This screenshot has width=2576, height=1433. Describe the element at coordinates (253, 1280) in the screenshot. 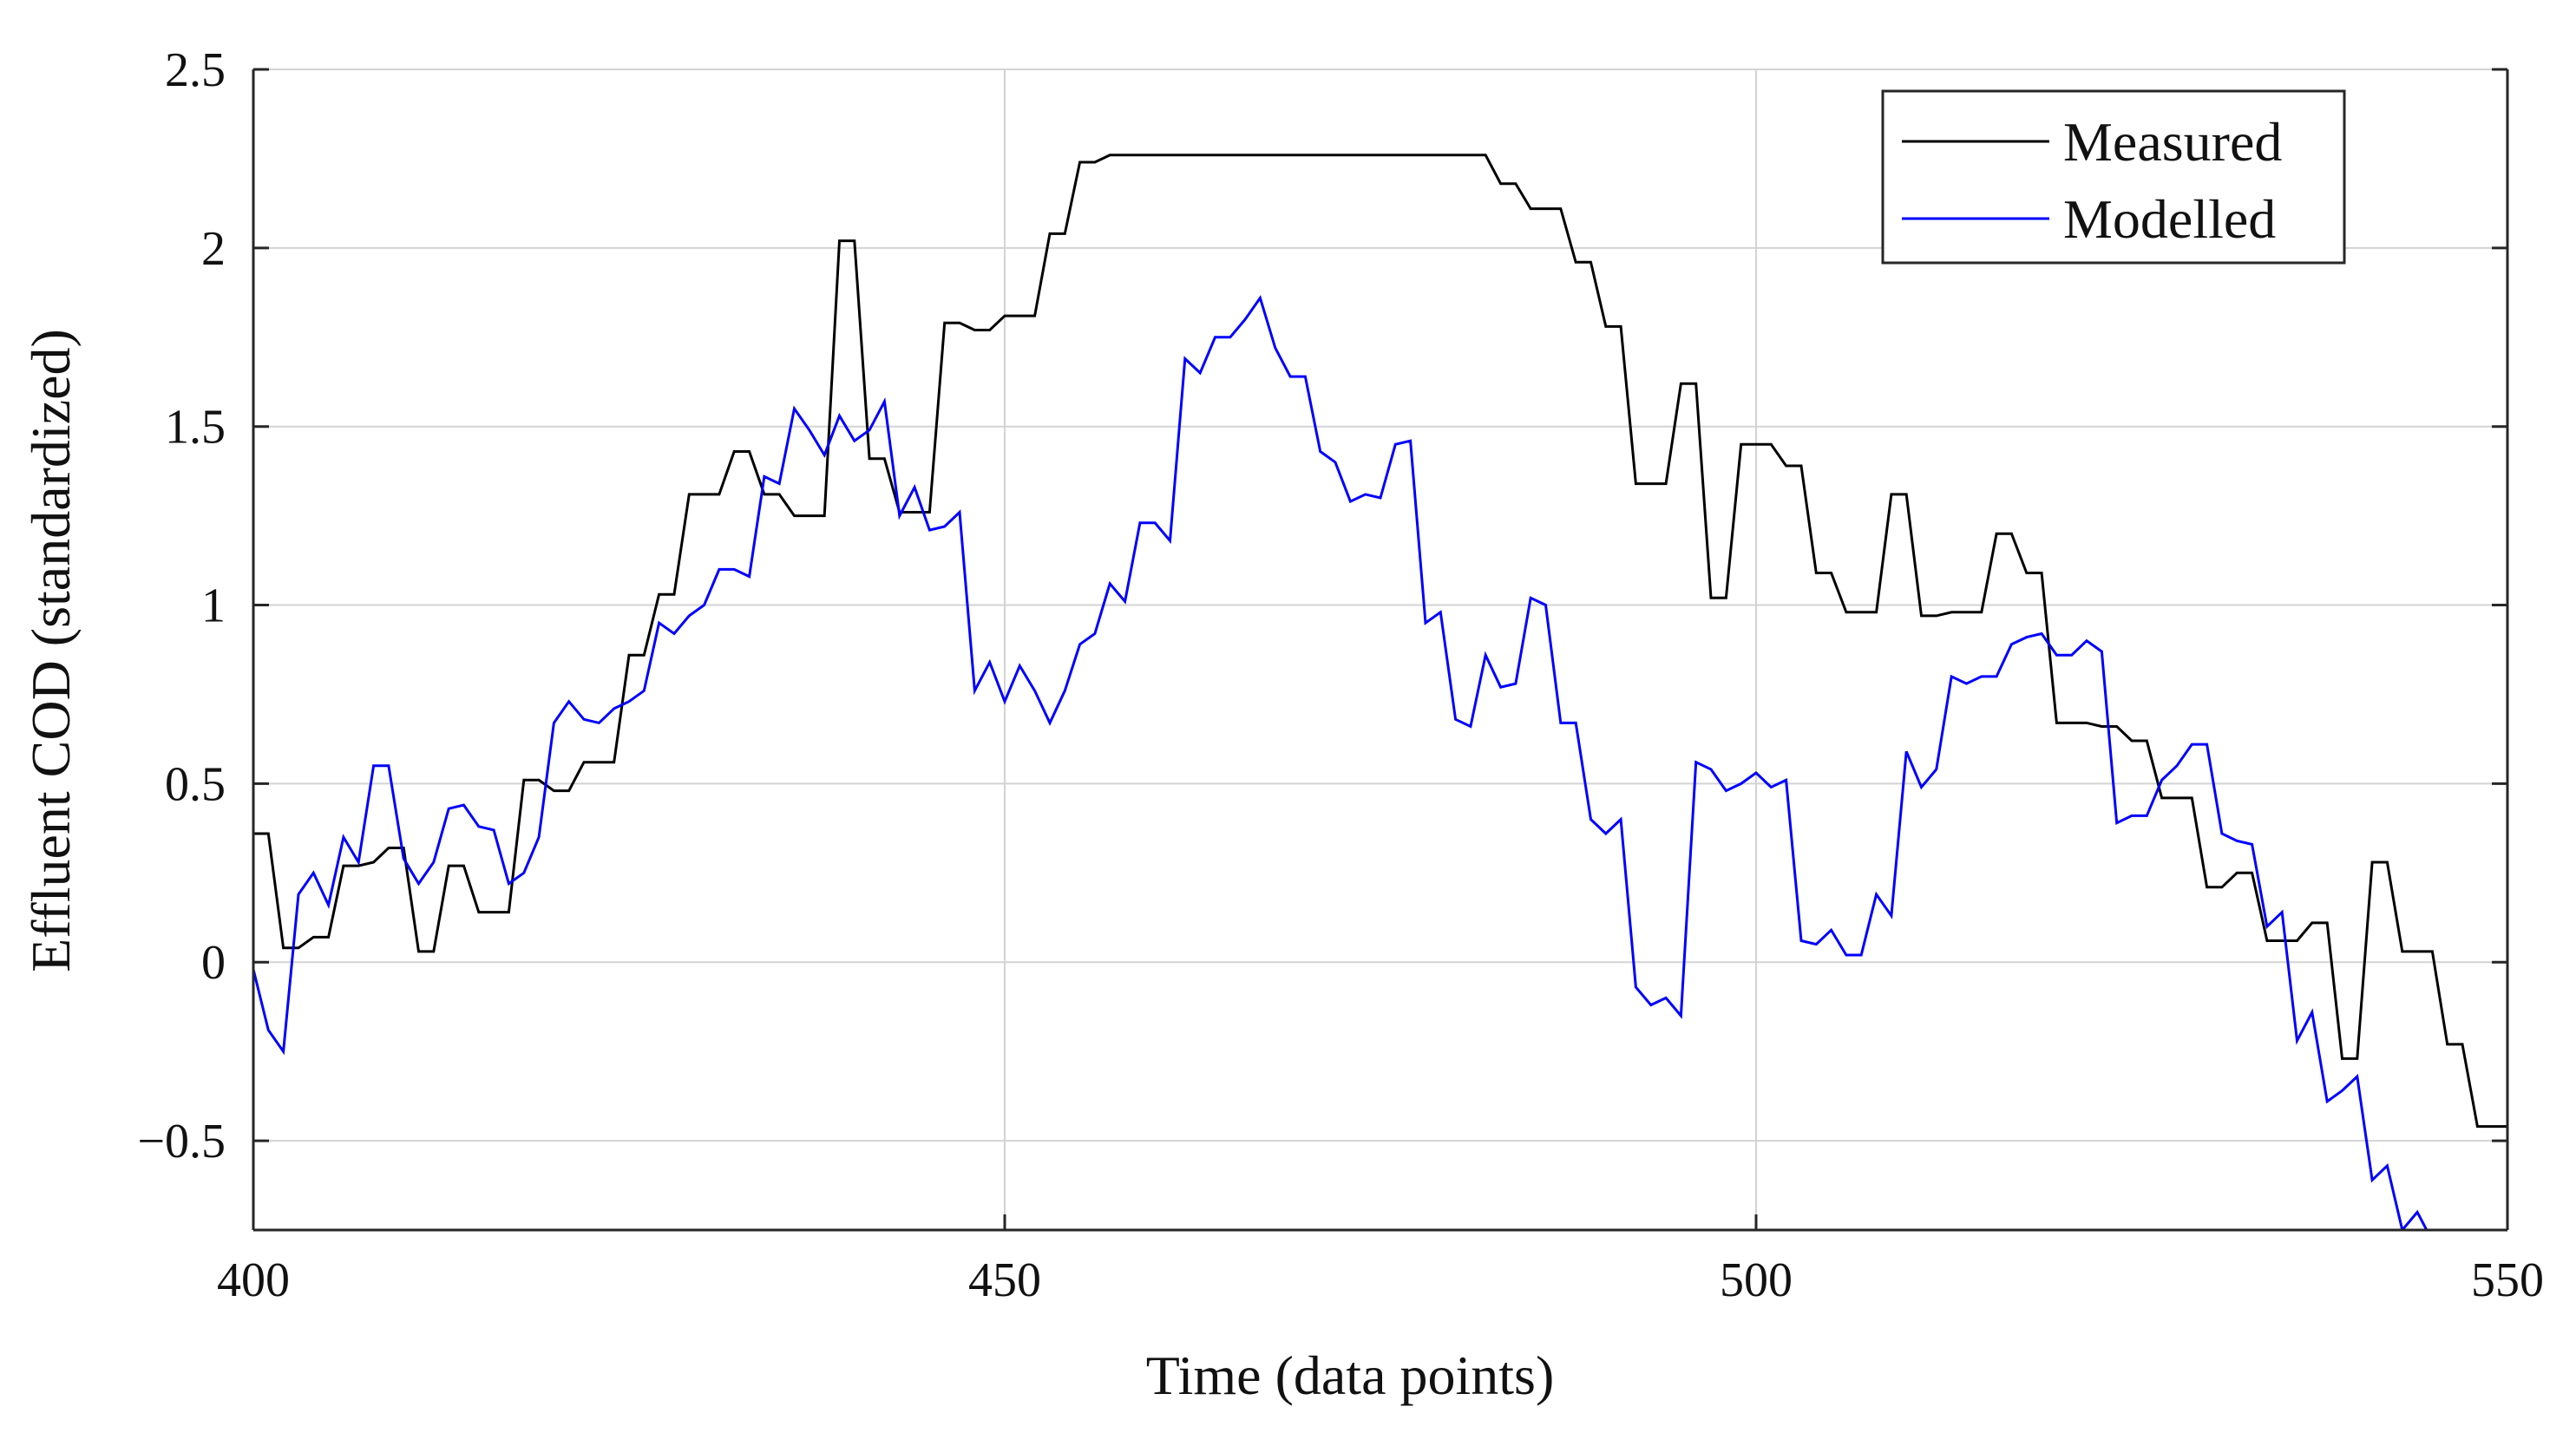

I see `x-tick-label: 400` at that location.